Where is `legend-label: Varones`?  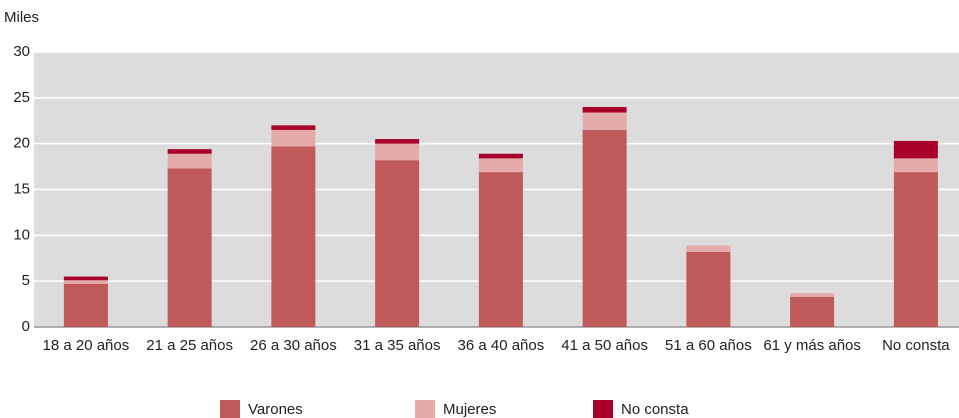 legend-label: Varones is located at coordinates (275, 409).